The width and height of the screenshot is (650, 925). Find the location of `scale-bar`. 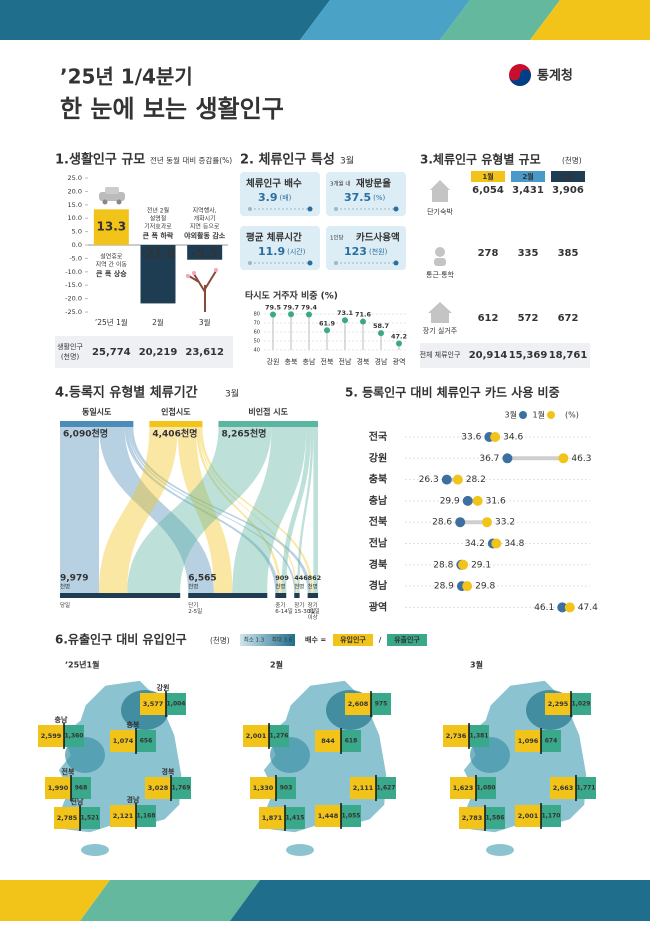

scale-bar is located at coordinates (267, 640).